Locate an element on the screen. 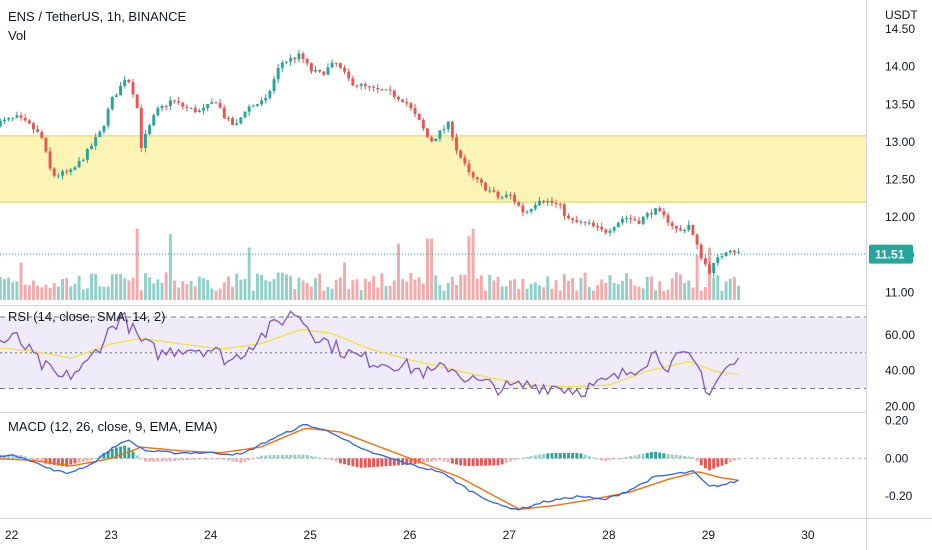  rsi-label: RSI (14, close, SMA, 14, 2) is located at coordinates (87, 316).